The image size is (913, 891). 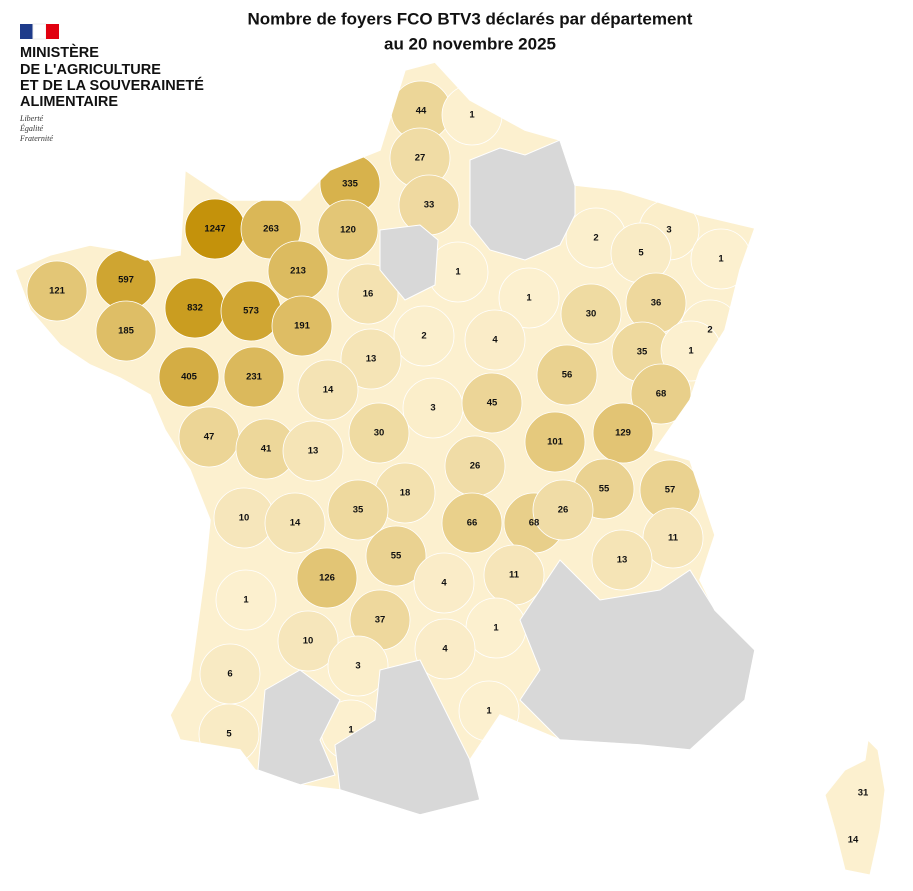 I want to click on department-value: 126, so click(x=327, y=578).